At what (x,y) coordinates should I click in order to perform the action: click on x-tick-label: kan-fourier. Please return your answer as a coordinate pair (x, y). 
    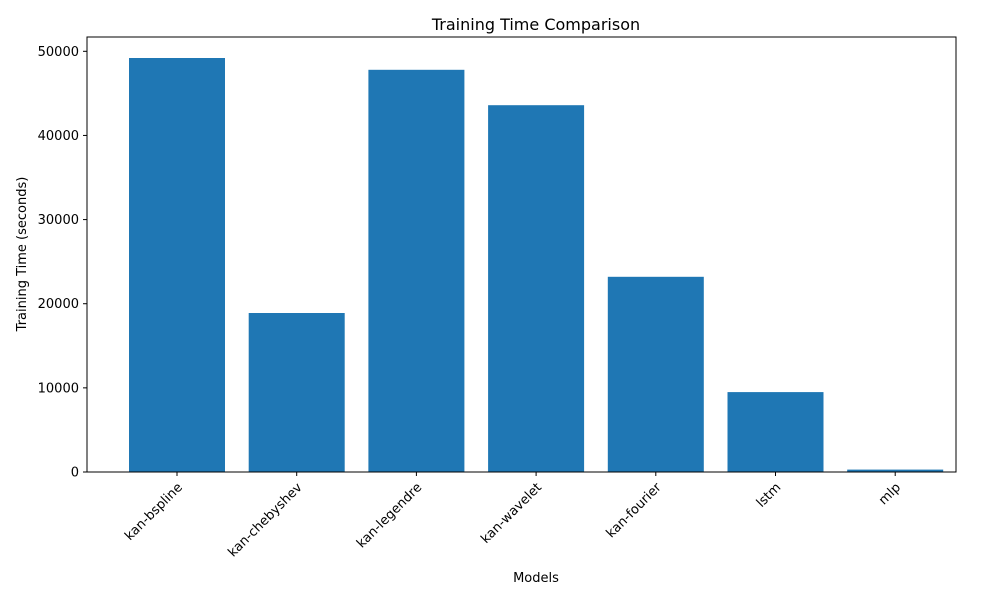
    Looking at the image, I should click on (634, 510).